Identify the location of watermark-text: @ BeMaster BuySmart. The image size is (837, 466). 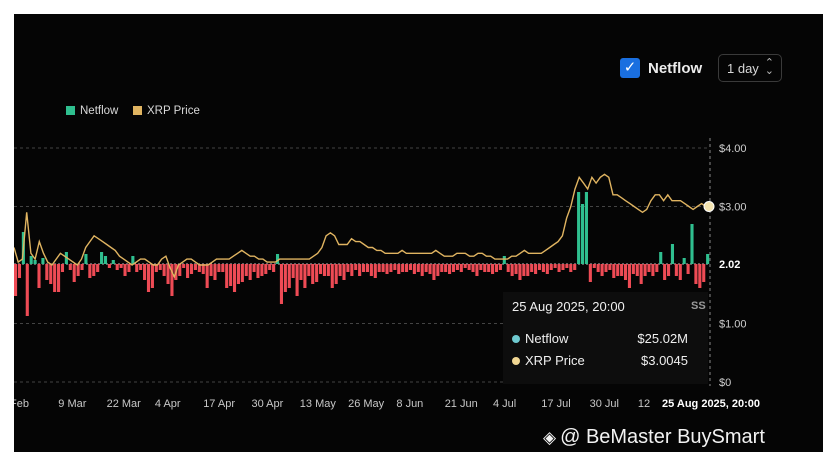
(662, 437).